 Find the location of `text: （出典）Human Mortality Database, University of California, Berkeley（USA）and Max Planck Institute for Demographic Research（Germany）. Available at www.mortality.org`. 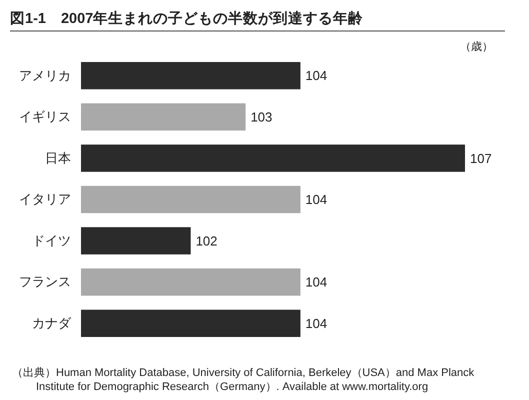

text: （出典）Human Mortality Database, University of California, Berkeley（USA）and Max Planck Institute for Demographic Research（Germany）. Available at www.mortality.org is located at coordinates (243, 379).